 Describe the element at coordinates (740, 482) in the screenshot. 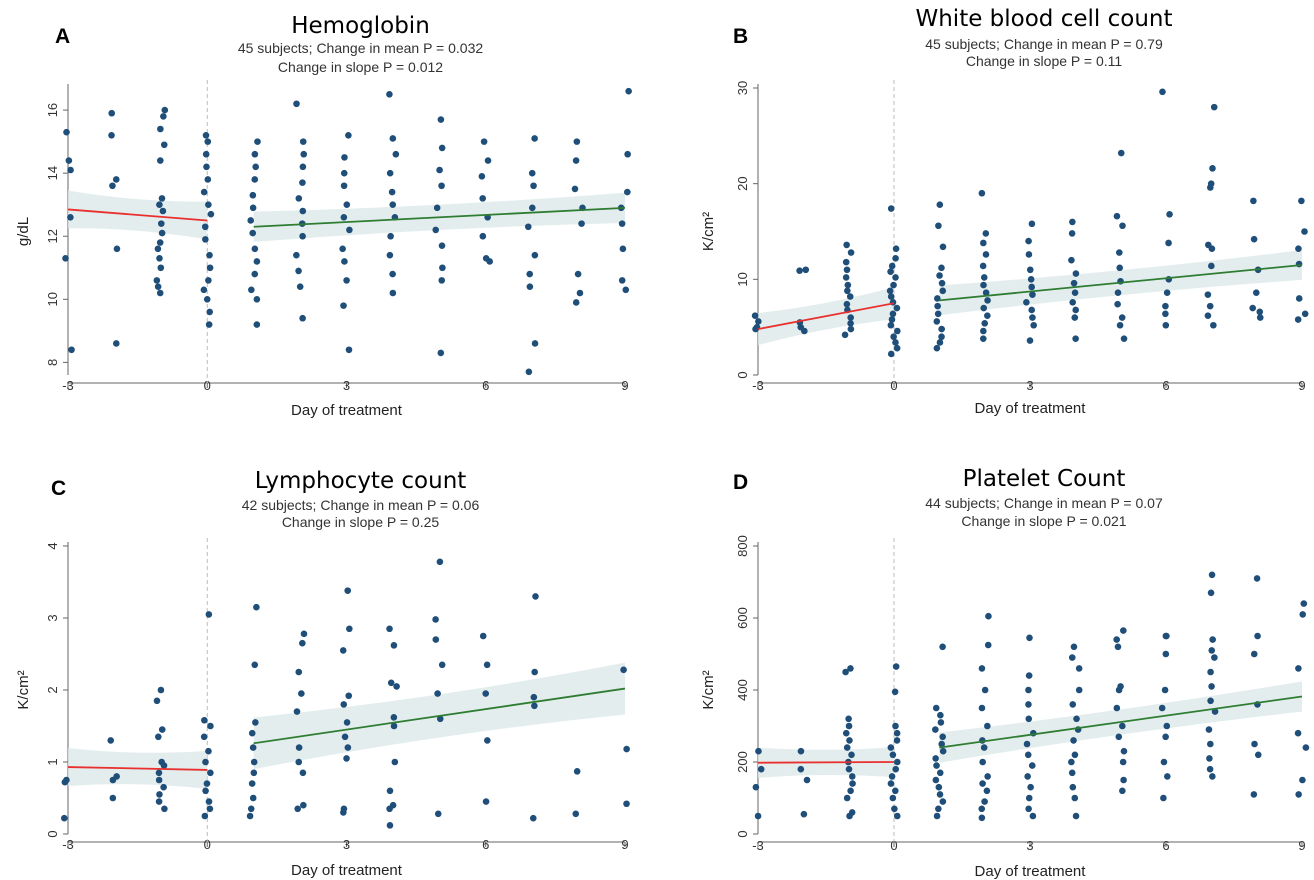

I see `panel-letter: D` at that location.